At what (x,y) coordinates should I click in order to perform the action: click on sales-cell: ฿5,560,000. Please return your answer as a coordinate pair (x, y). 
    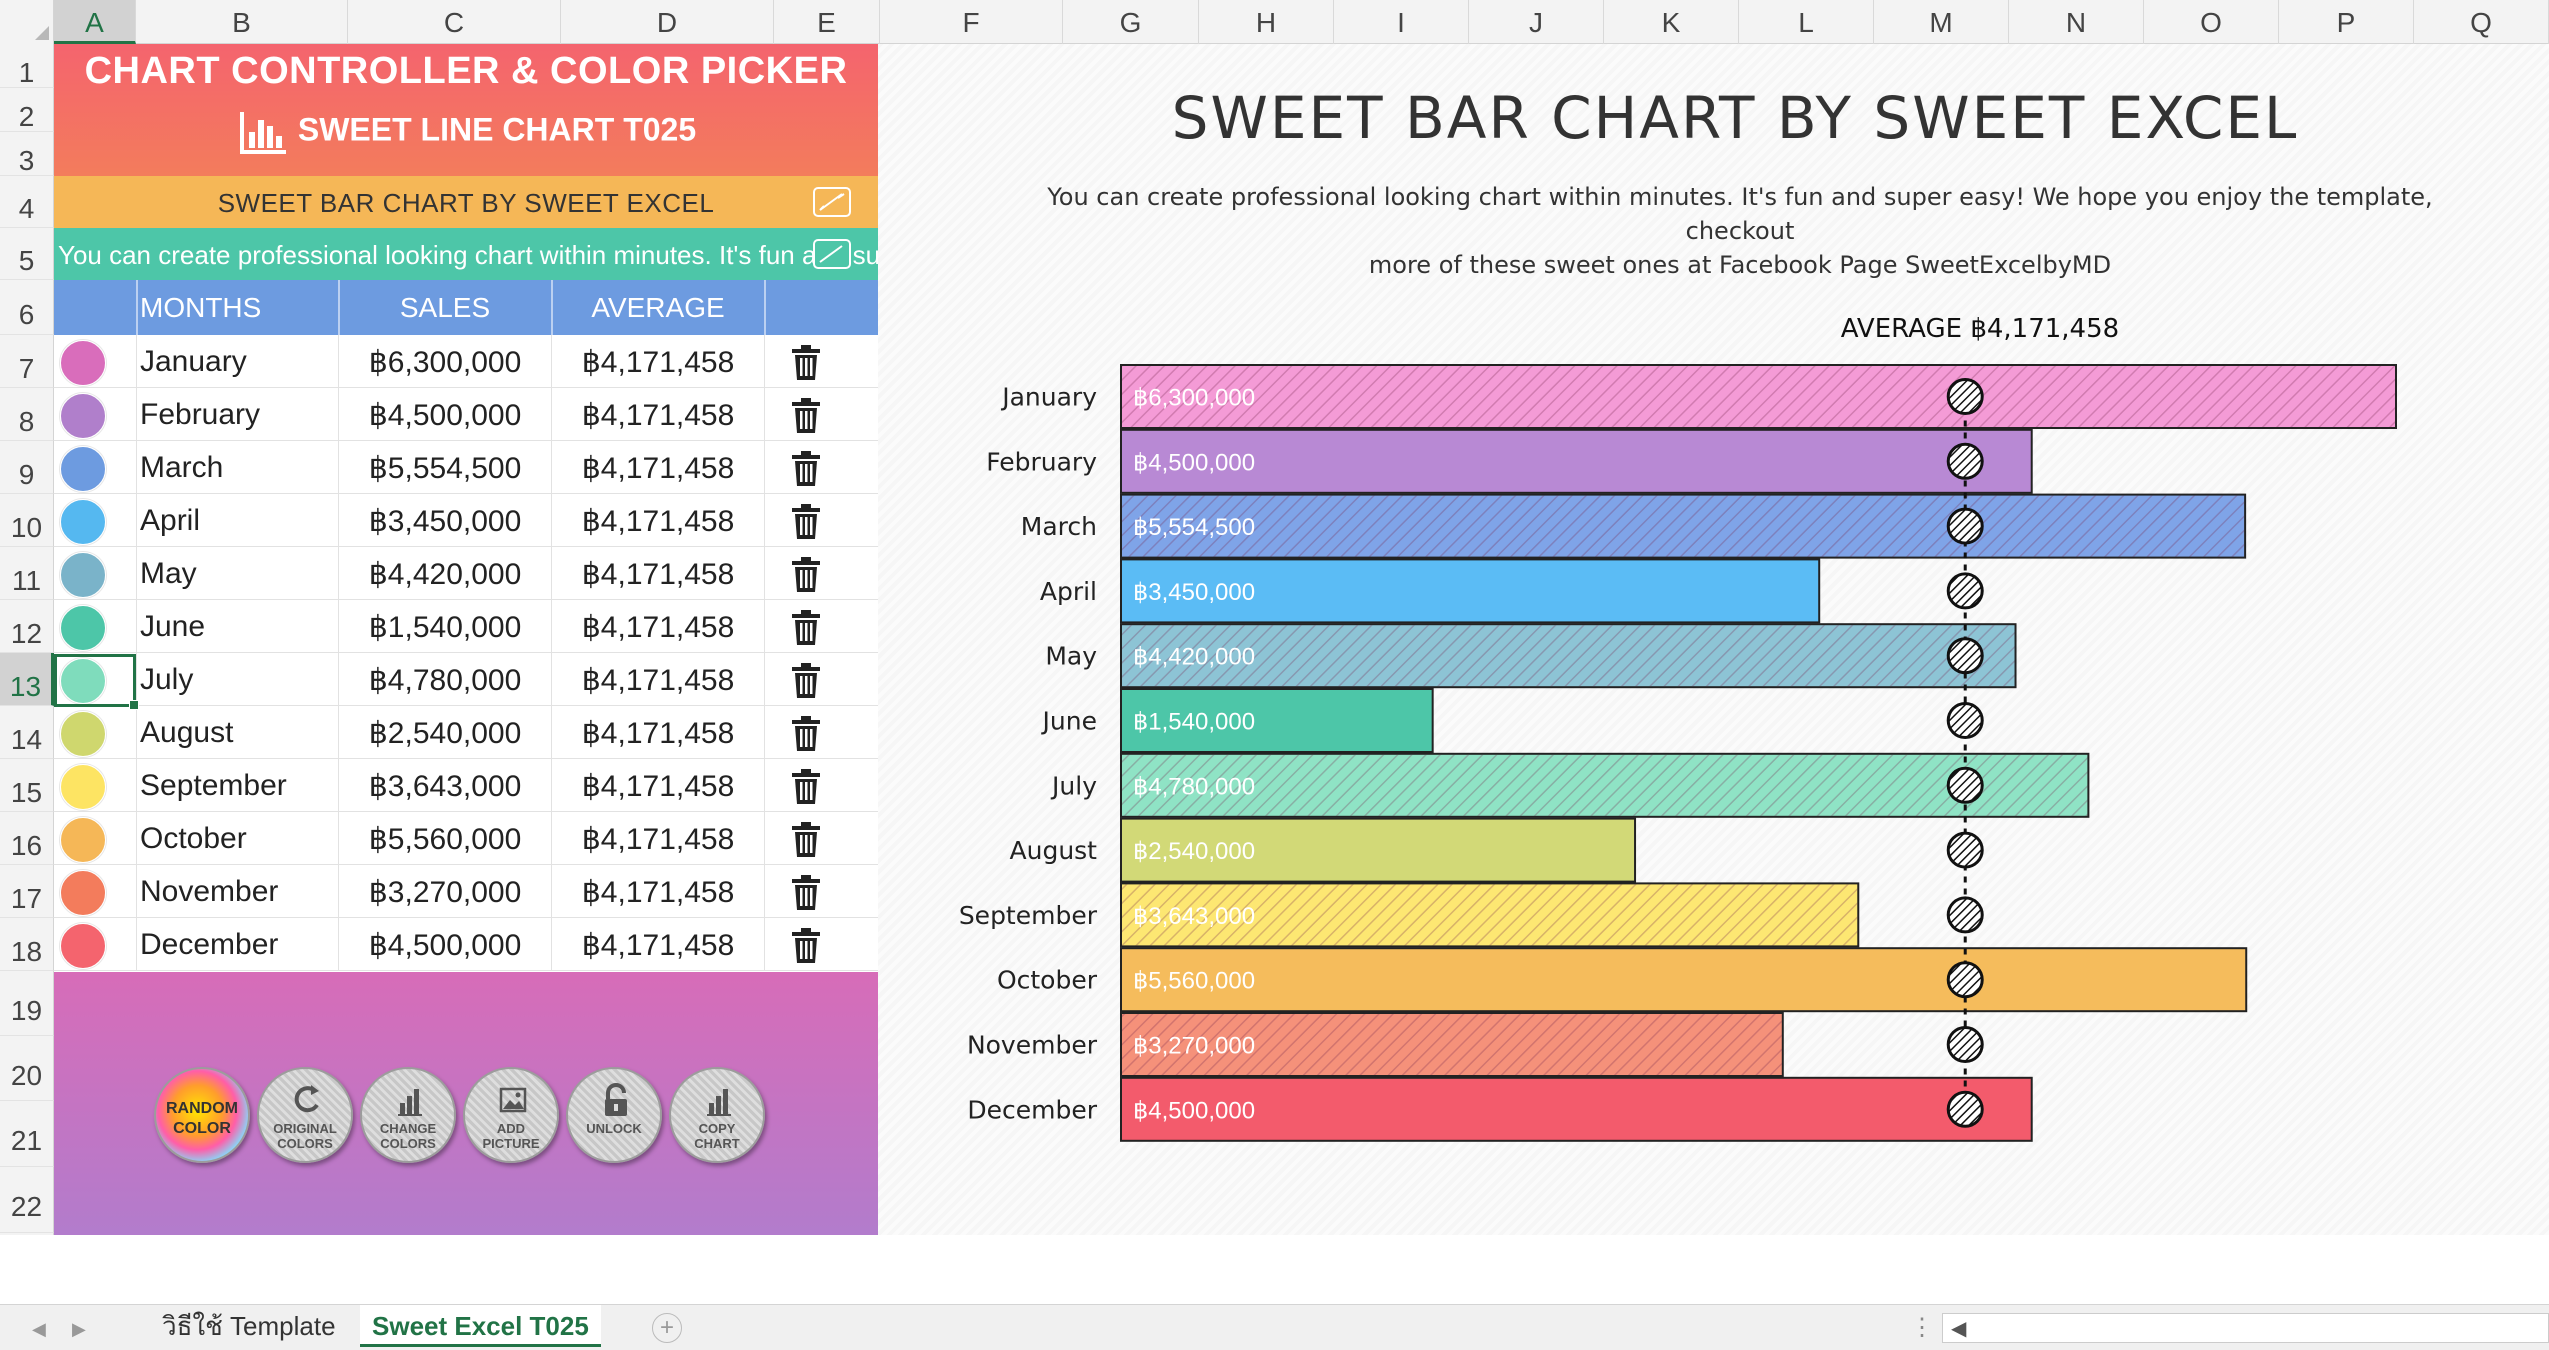
    Looking at the image, I should click on (445, 839).